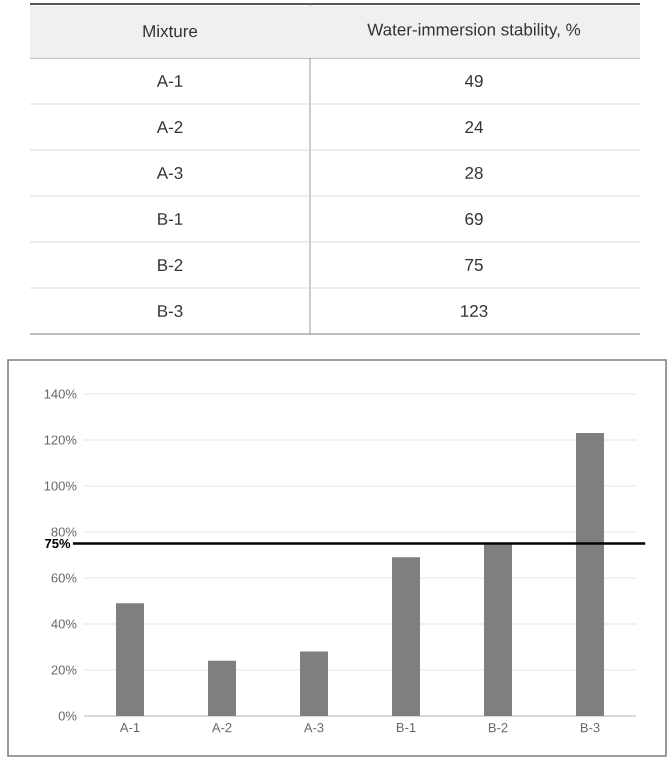  I want to click on text: 49, so click(473, 80).